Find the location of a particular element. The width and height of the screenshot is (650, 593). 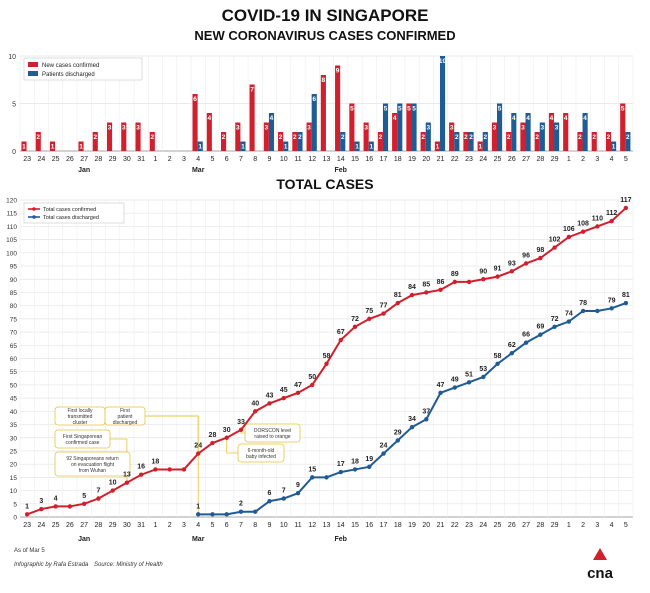

line-data-label: 112 is located at coordinates (611, 213).